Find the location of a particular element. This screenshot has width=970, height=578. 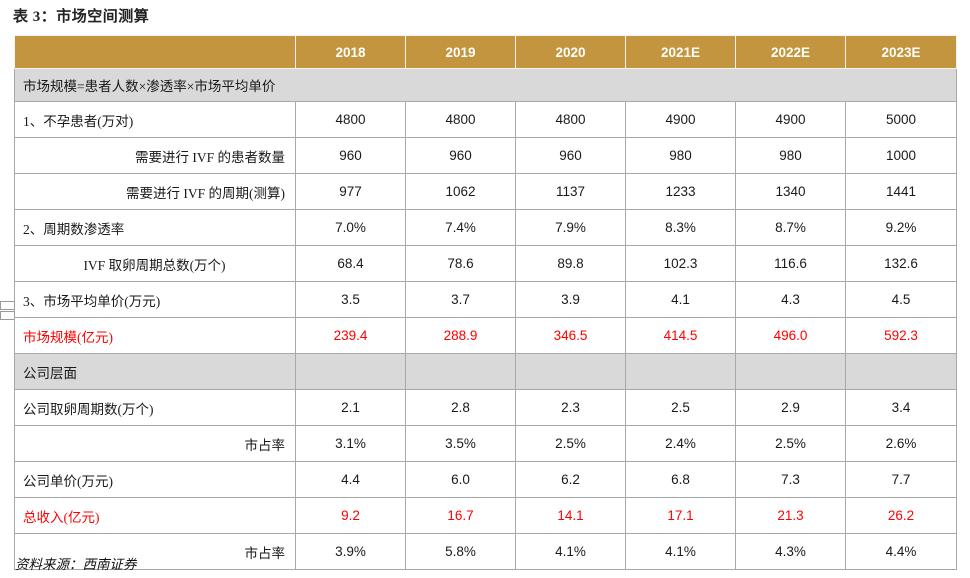

value-cell: 16.7 is located at coordinates (460, 515).